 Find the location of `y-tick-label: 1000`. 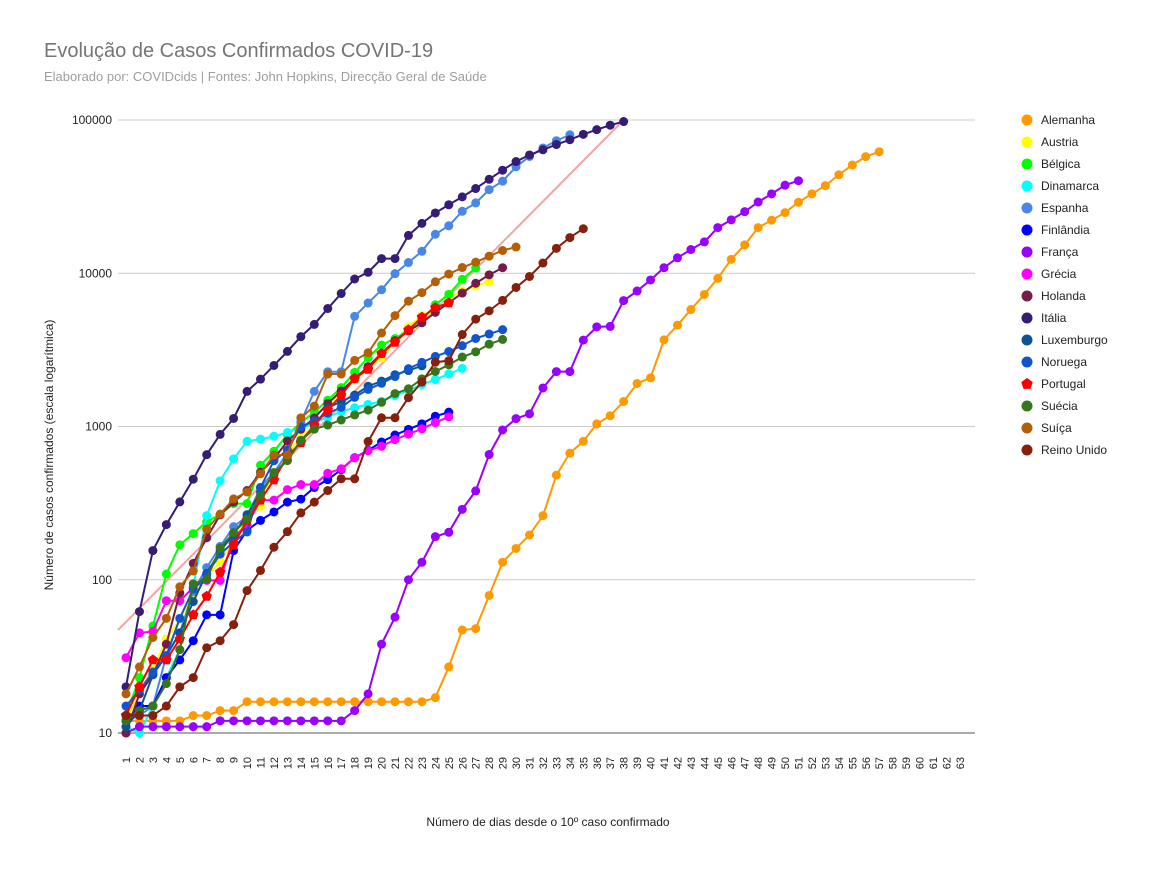

y-tick-label: 1000 is located at coordinates (98, 427).